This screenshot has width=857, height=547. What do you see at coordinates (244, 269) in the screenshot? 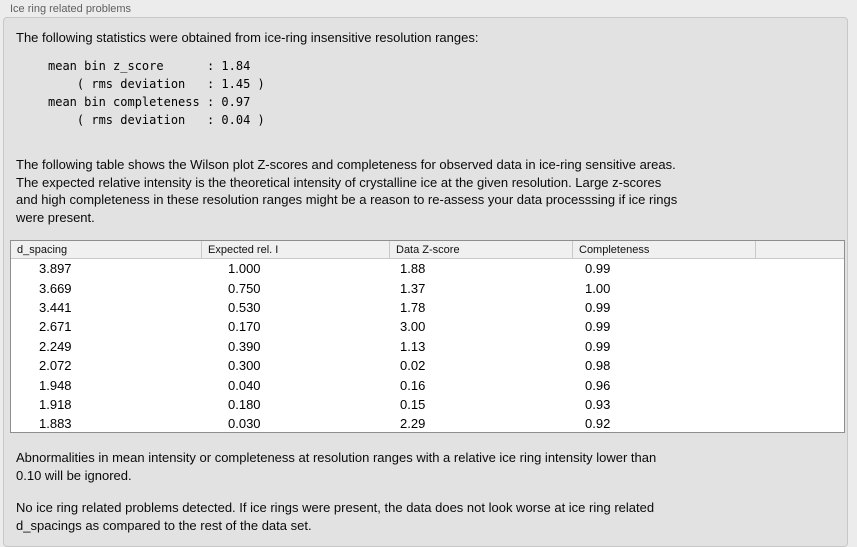
I see `cell-expected-rel-i: 1.000` at bounding box center [244, 269].